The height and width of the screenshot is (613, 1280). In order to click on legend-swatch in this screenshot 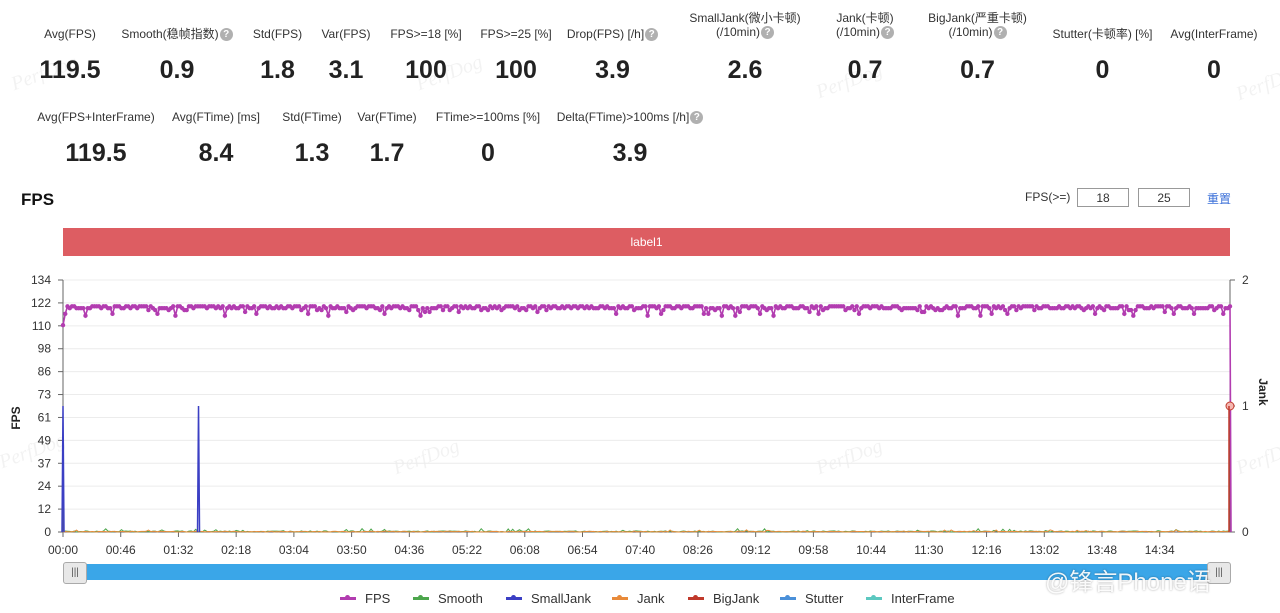, I will do `click(514, 597)`.